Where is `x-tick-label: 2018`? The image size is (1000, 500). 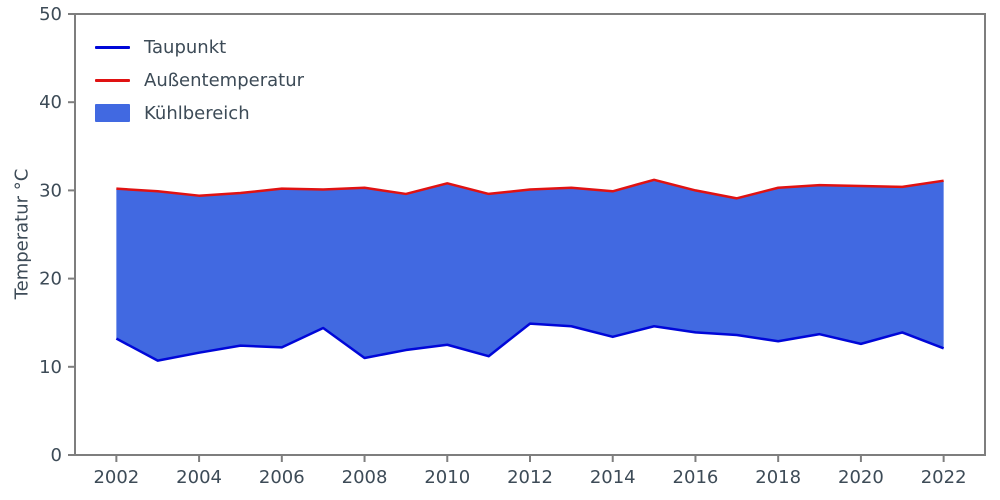 x-tick-label: 2018 is located at coordinates (778, 477).